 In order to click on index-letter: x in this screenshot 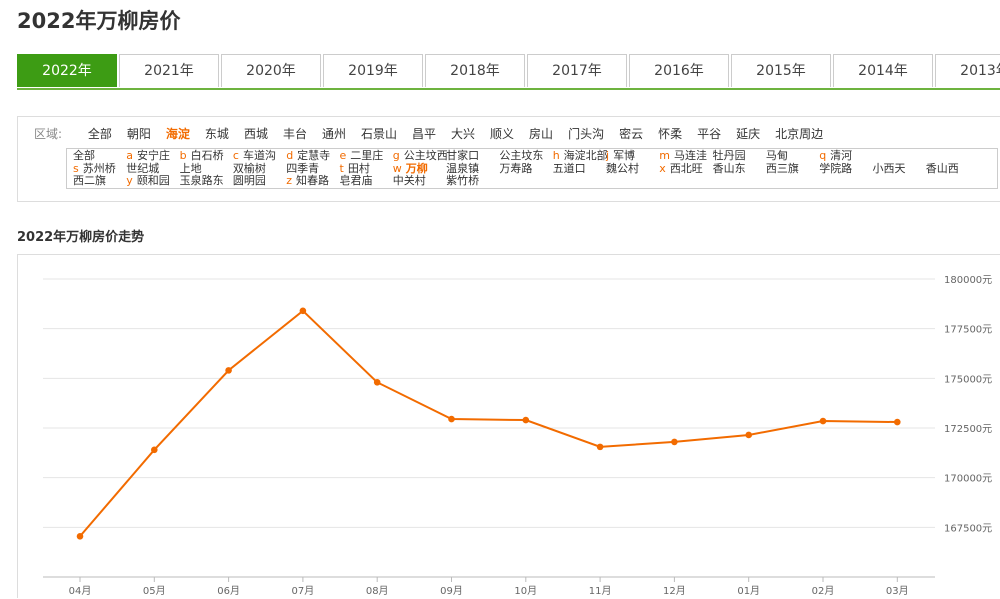, I will do `click(662, 168)`.